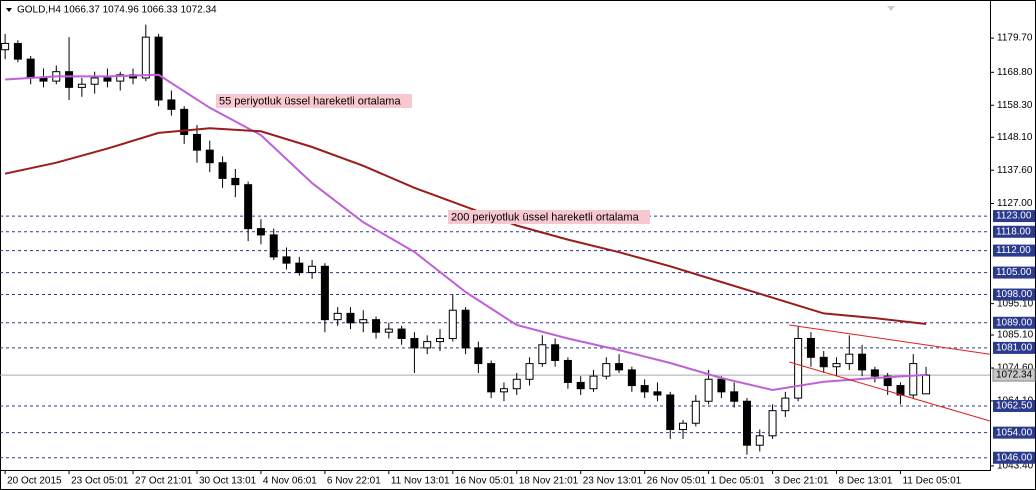 This screenshot has height=490, width=1036. Describe the element at coordinates (485, 481) in the screenshot. I see `x-tick-label: 16 Nov 05:01` at that location.